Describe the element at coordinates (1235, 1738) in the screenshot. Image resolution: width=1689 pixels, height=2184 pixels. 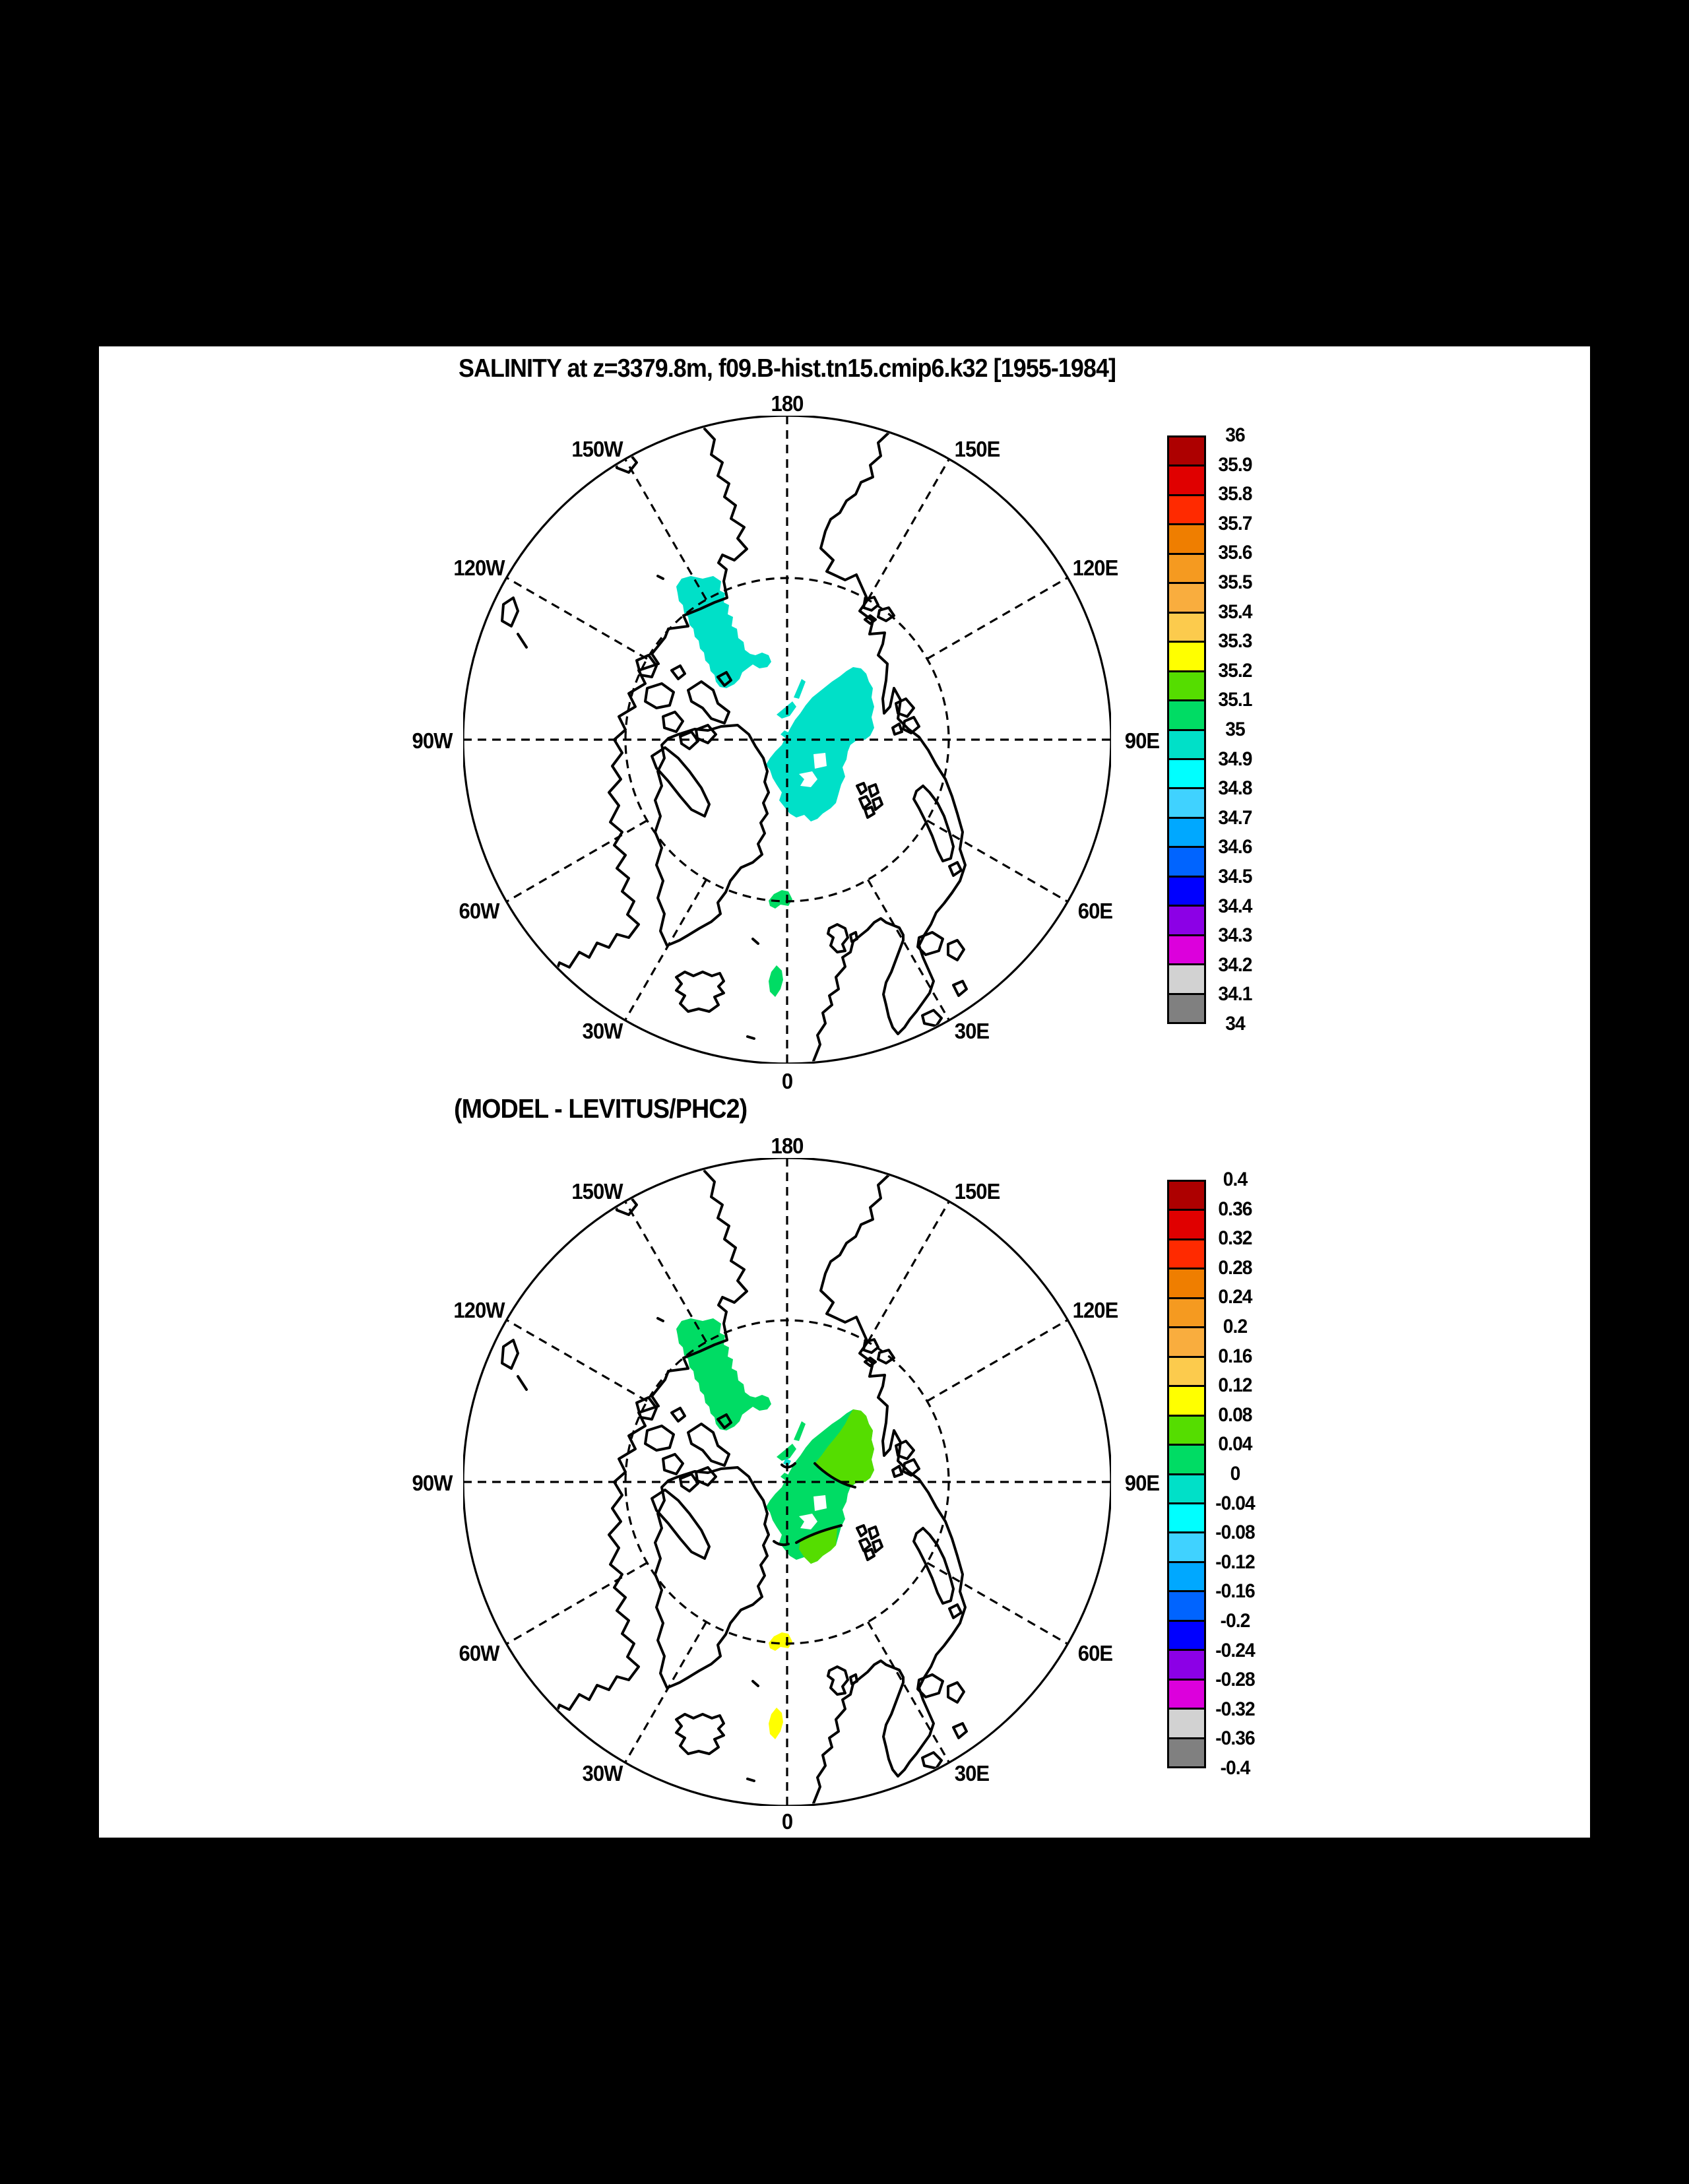
I see `colorbar-tick-label: -0.36` at that location.